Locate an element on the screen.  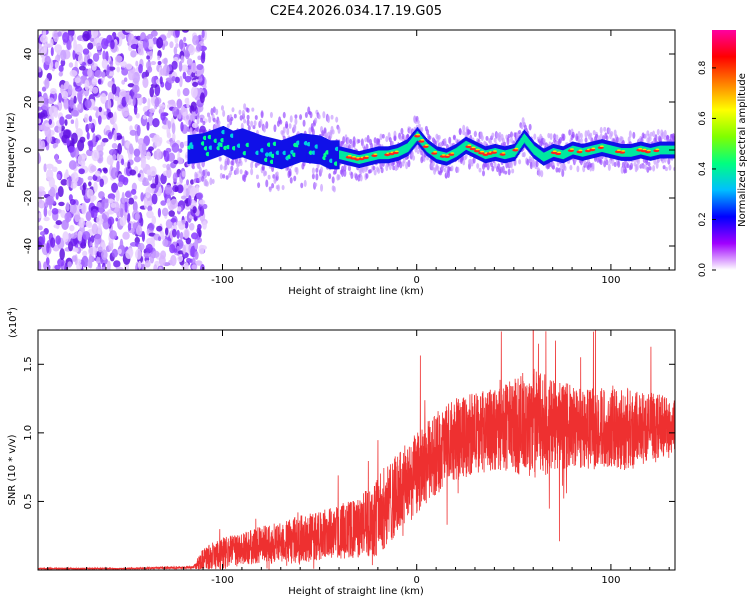
spectrogram-xtick-label: 100 is located at coordinates (610, 280).